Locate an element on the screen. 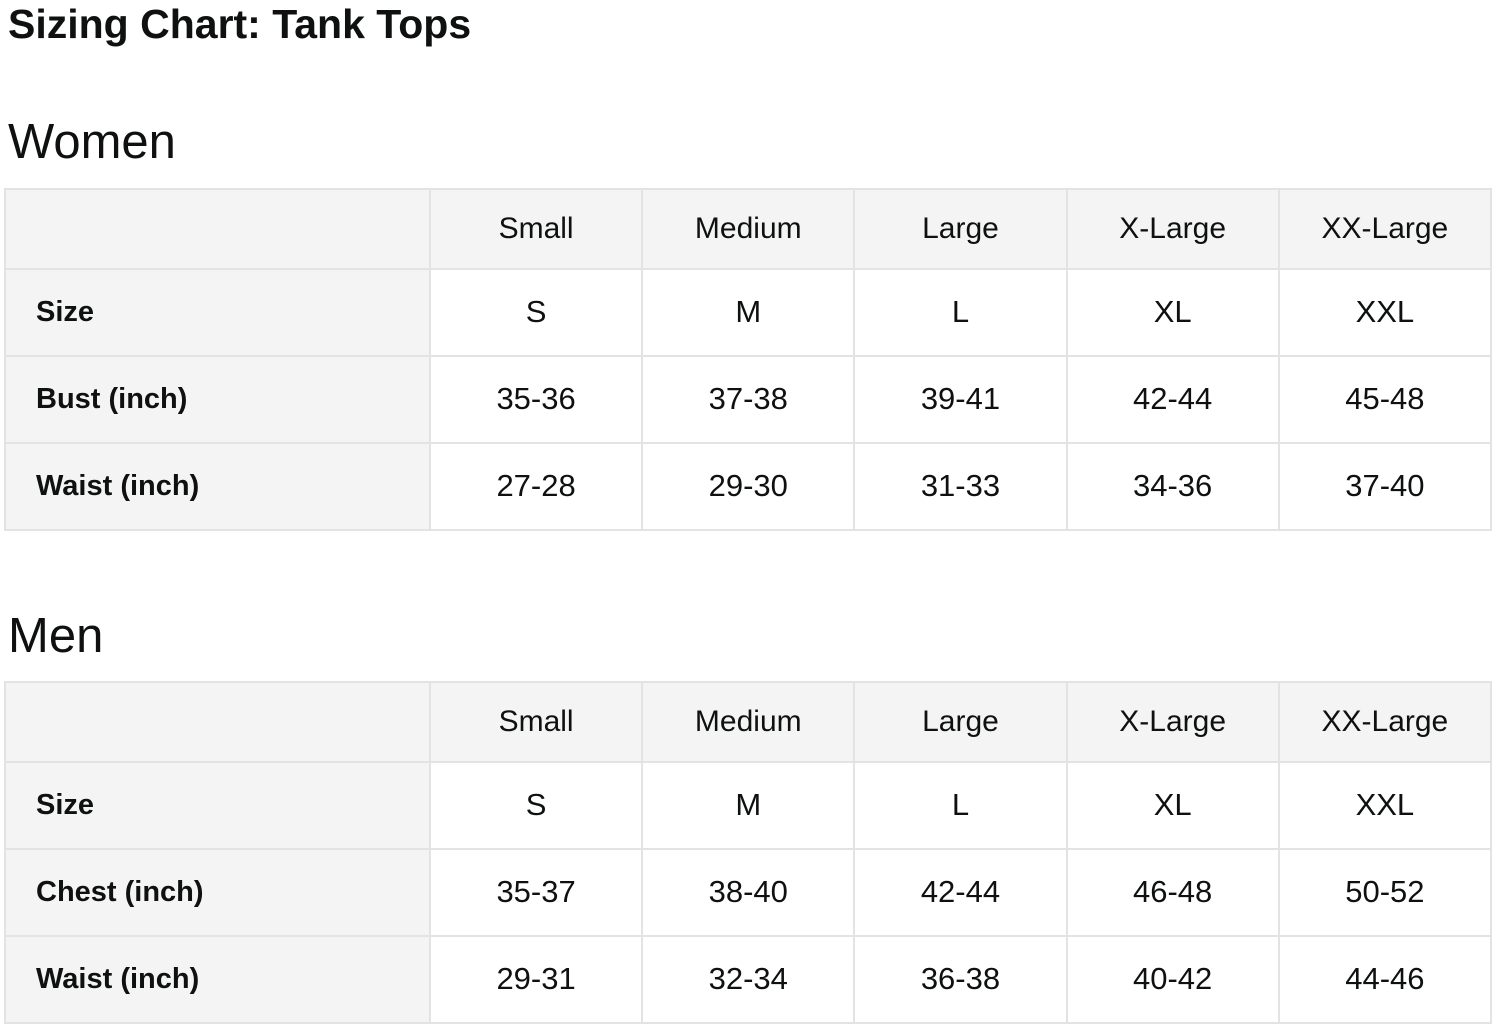 The width and height of the screenshot is (1500, 1036). men-column-header-xx-large: XX-Large is located at coordinates (1385, 721).